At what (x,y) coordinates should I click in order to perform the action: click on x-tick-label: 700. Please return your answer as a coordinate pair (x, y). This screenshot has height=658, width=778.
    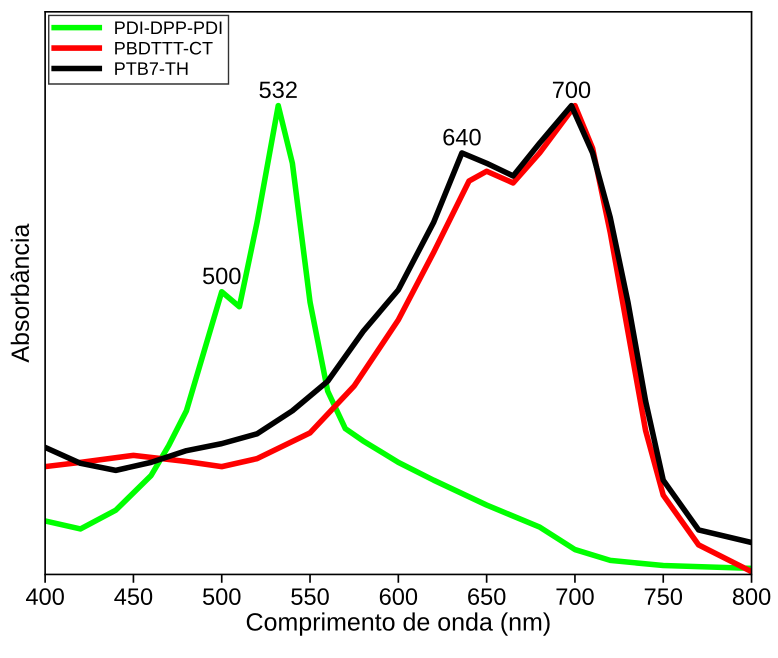
    Looking at the image, I should click on (575, 596).